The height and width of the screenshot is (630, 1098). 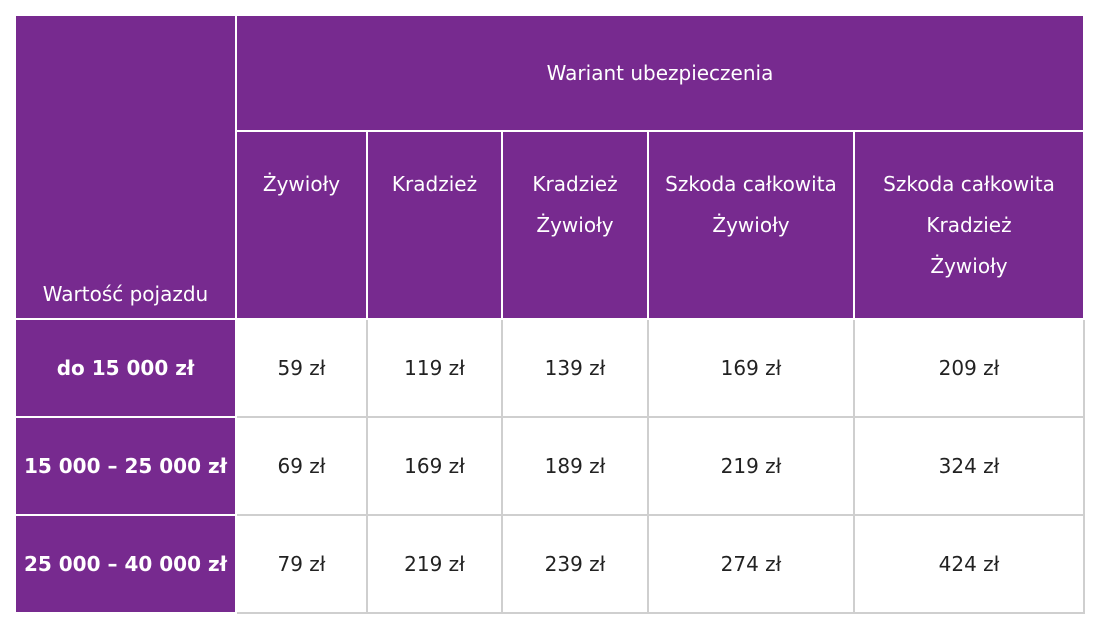 What do you see at coordinates (125, 294) in the screenshot?
I see `vehicle-value-label: Wartość pojazdu` at bounding box center [125, 294].